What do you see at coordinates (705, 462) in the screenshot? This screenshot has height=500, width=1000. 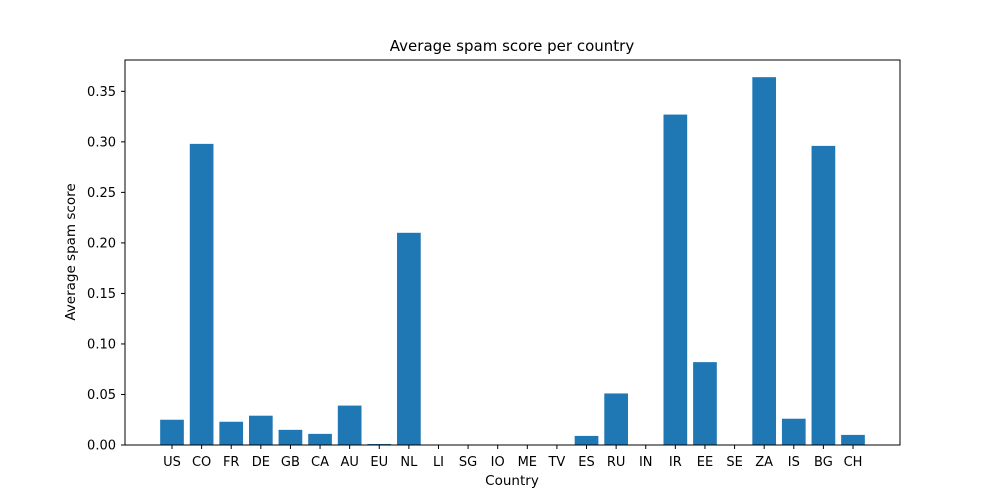 I see `x-tick-label: EE` at bounding box center [705, 462].